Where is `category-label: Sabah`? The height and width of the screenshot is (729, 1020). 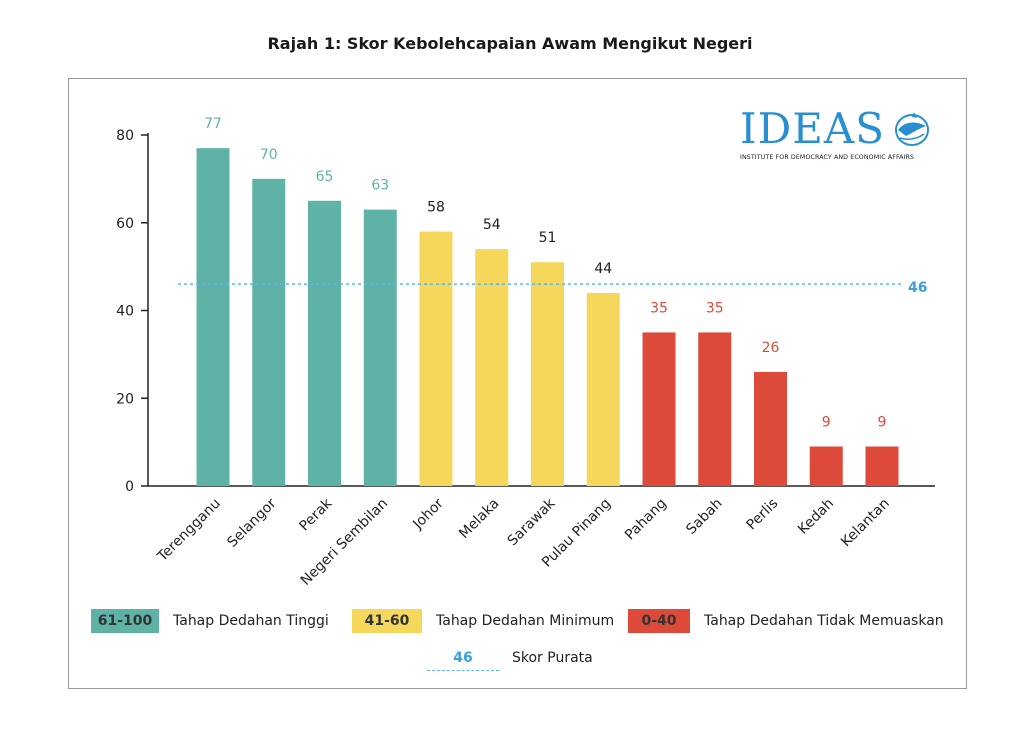
category-label: Sabah is located at coordinates (704, 517).